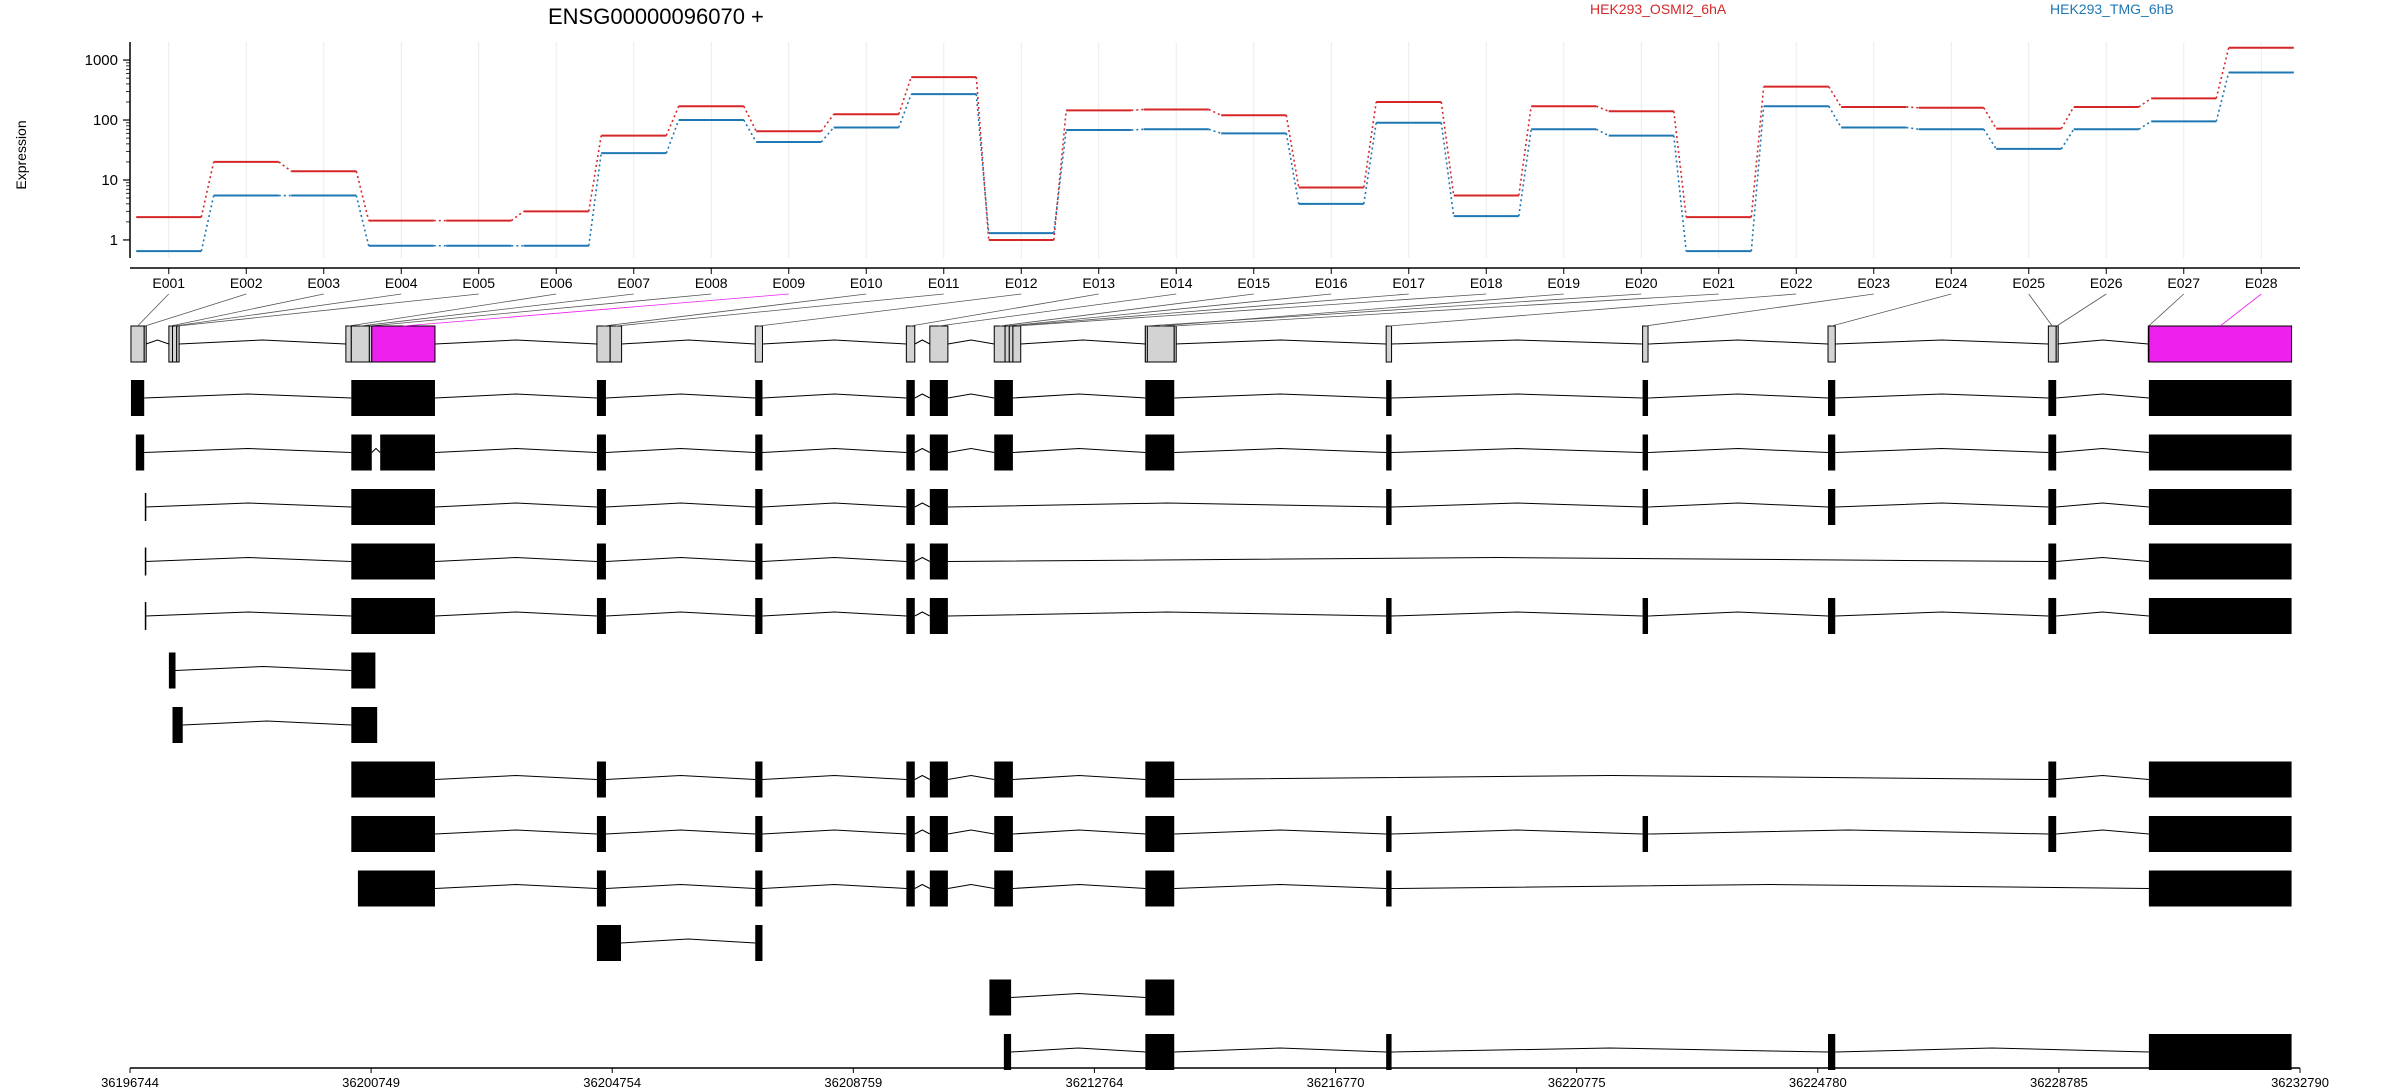 The image size is (2400, 1090). Describe the element at coordinates (1253, 283) in the screenshot. I see `x-tick-label: E015` at that location.